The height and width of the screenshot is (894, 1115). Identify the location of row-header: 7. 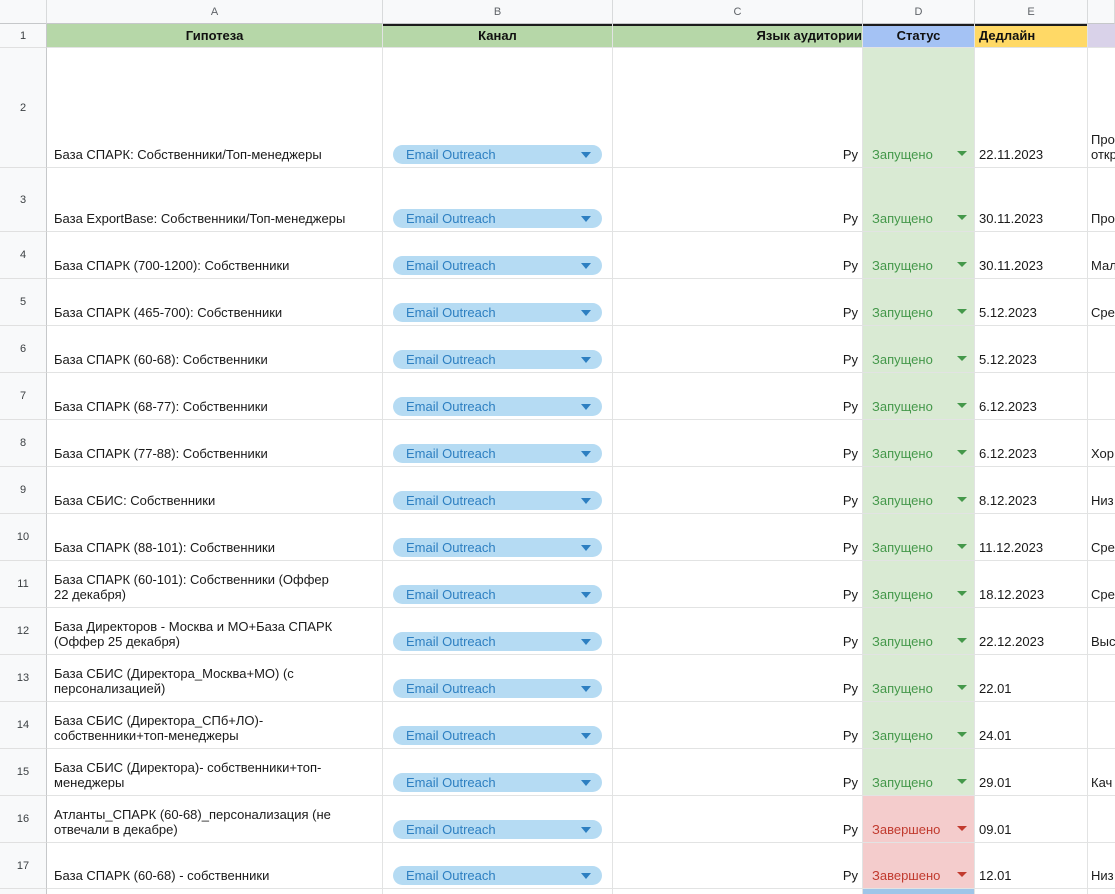
(23, 396).